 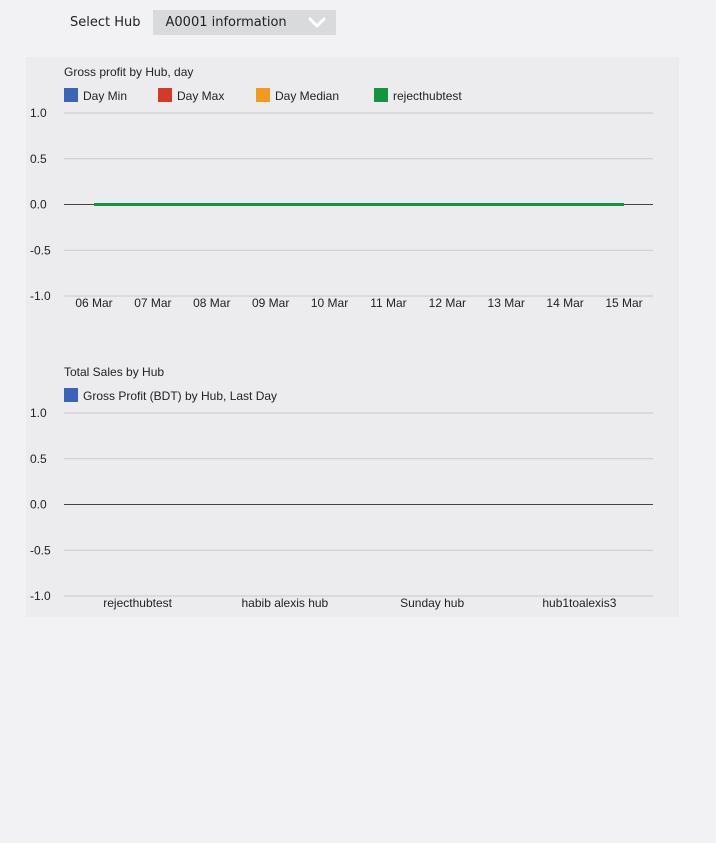 What do you see at coordinates (564, 303) in the screenshot?
I see `x-tick-label: 14 Mar` at bounding box center [564, 303].